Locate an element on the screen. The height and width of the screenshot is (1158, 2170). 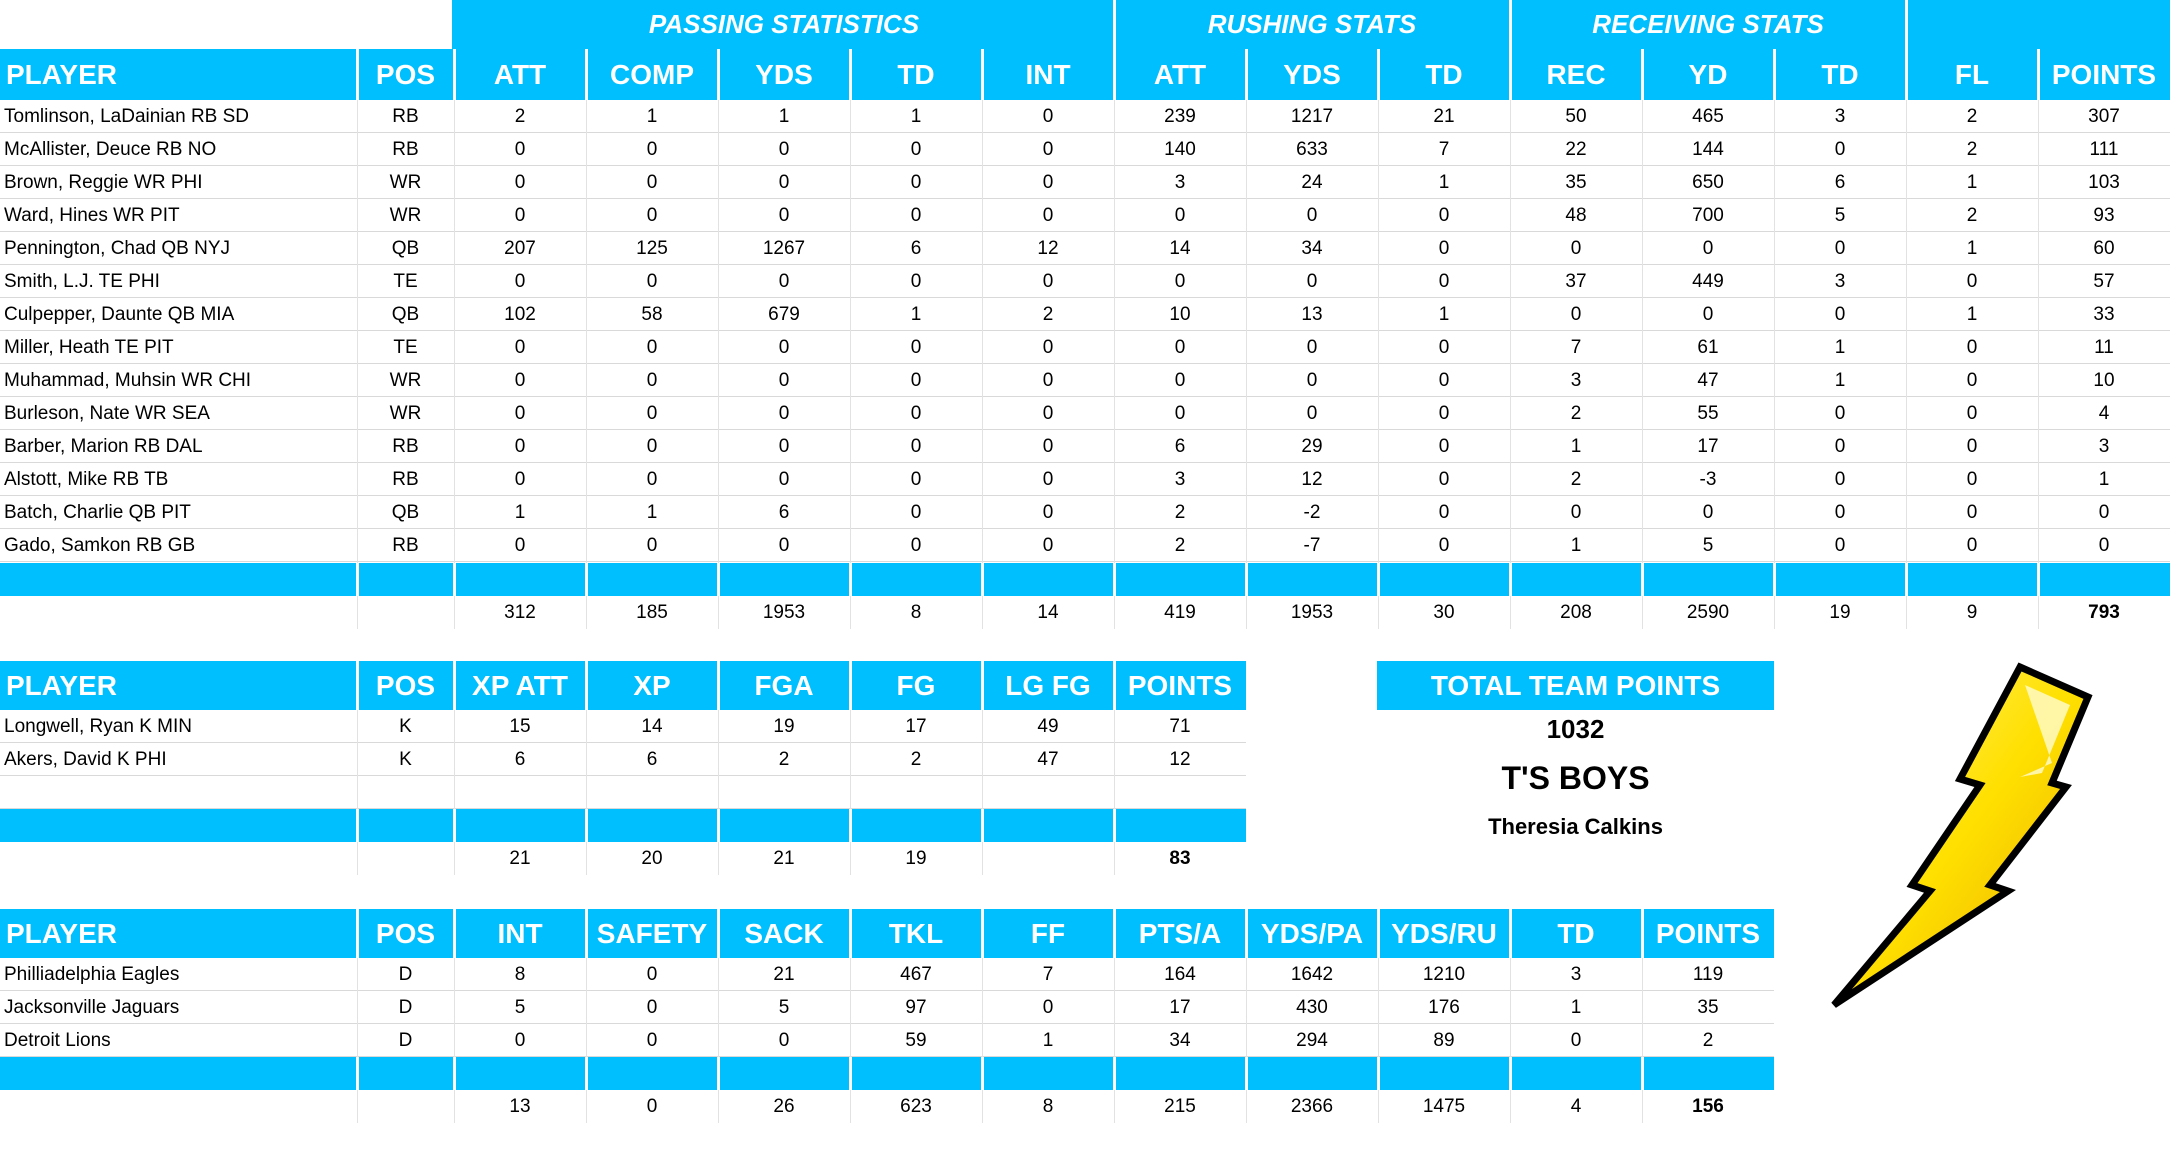
defense-cell: 467 is located at coordinates (916, 974).